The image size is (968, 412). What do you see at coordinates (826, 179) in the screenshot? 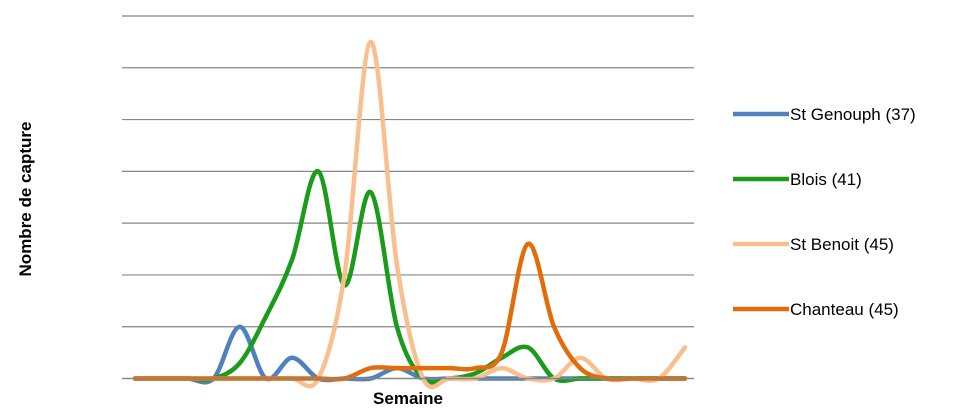
I see `legend-label-2: Blois (41)` at bounding box center [826, 179].